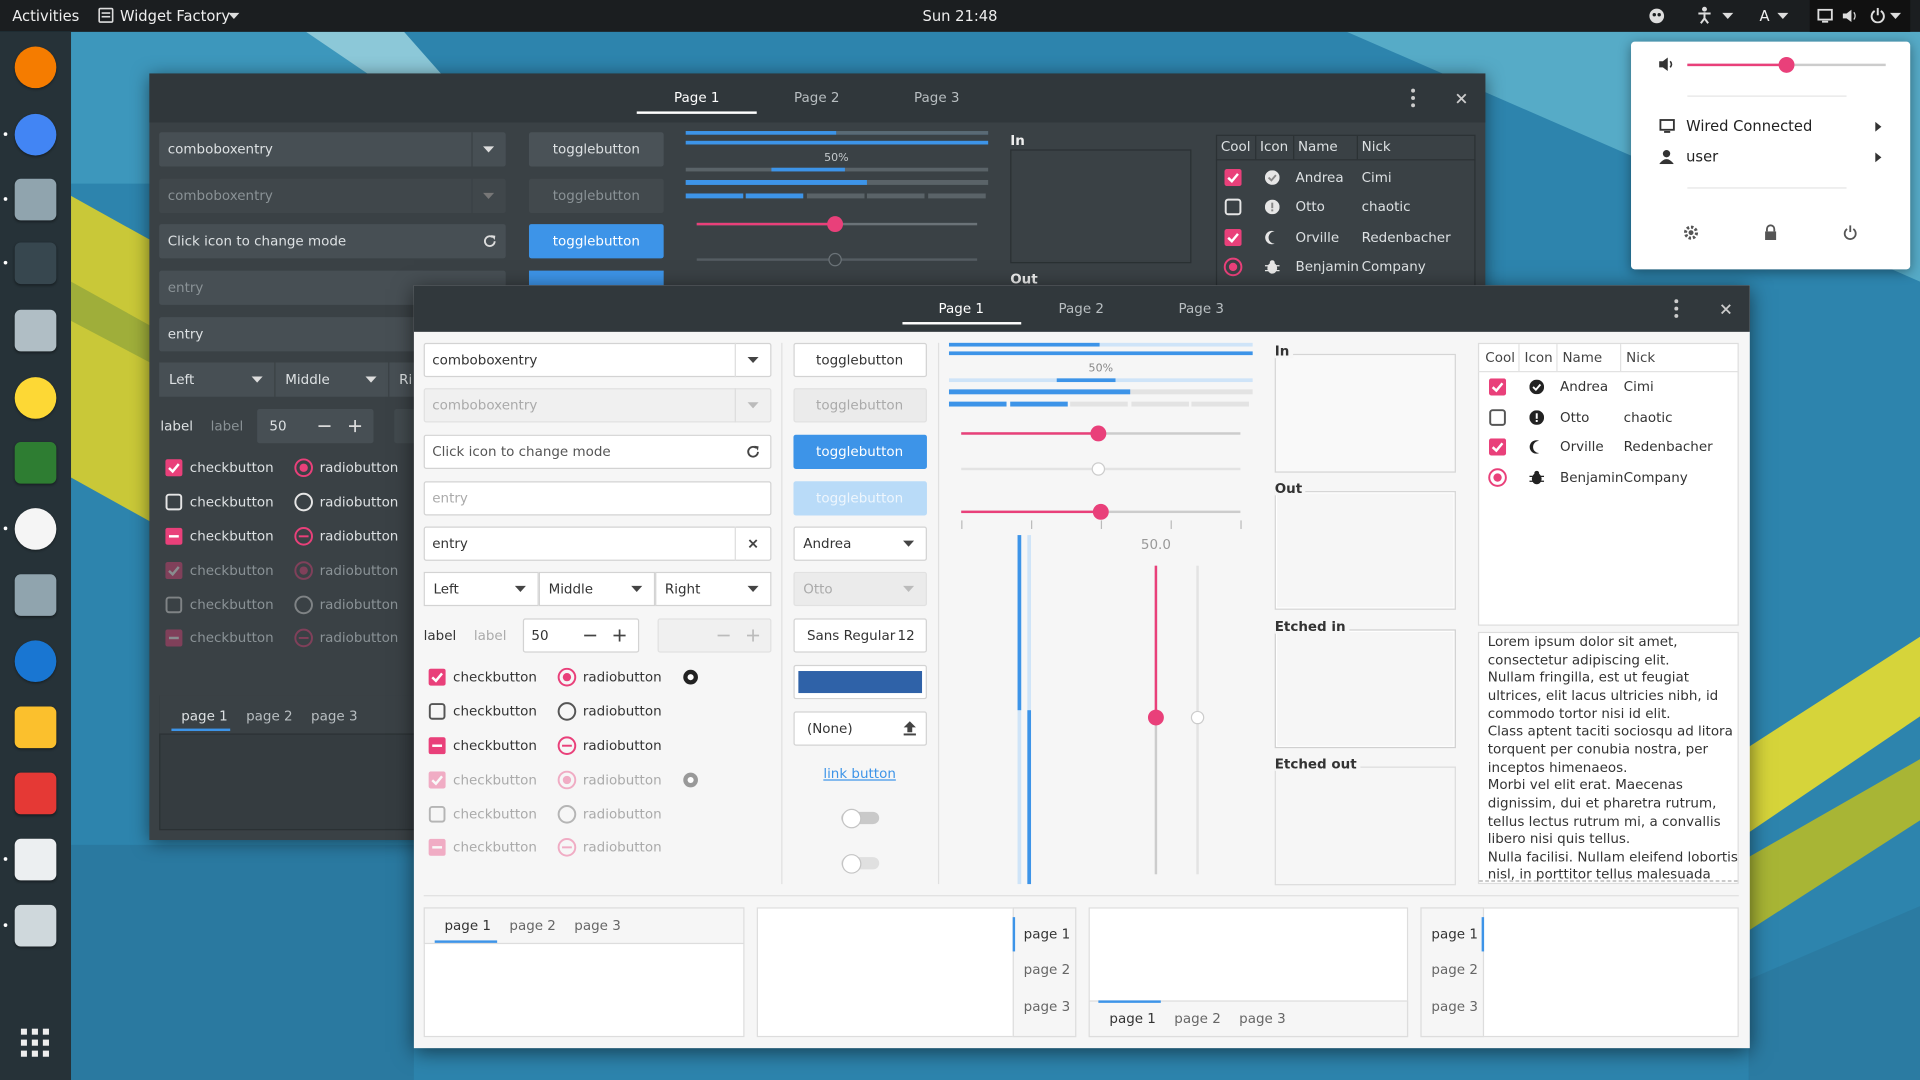  I want to click on network-icon, so click(1825, 16).